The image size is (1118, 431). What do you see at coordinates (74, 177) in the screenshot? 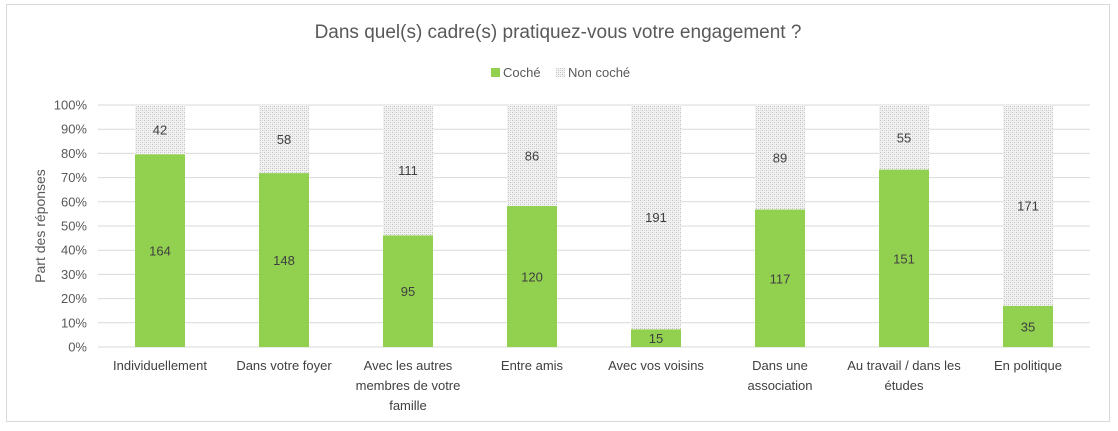
I see `y-tick-label: 70%` at bounding box center [74, 177].